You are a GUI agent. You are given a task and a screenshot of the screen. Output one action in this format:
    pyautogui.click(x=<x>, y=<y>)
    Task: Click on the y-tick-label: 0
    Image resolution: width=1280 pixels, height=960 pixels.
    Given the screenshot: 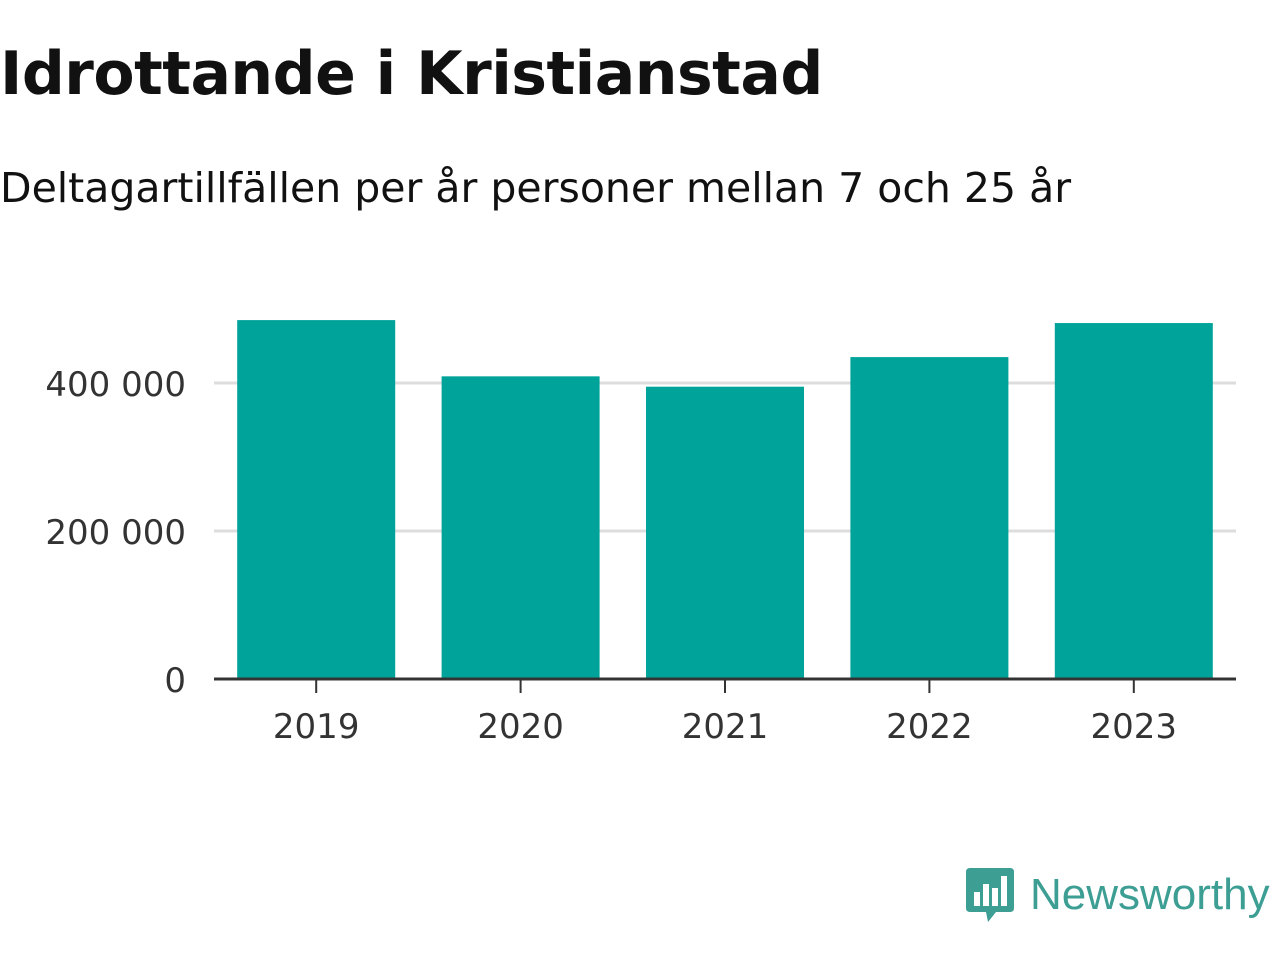 What is the action you would take?
    pyautogui.click(x=175, y=681)
    